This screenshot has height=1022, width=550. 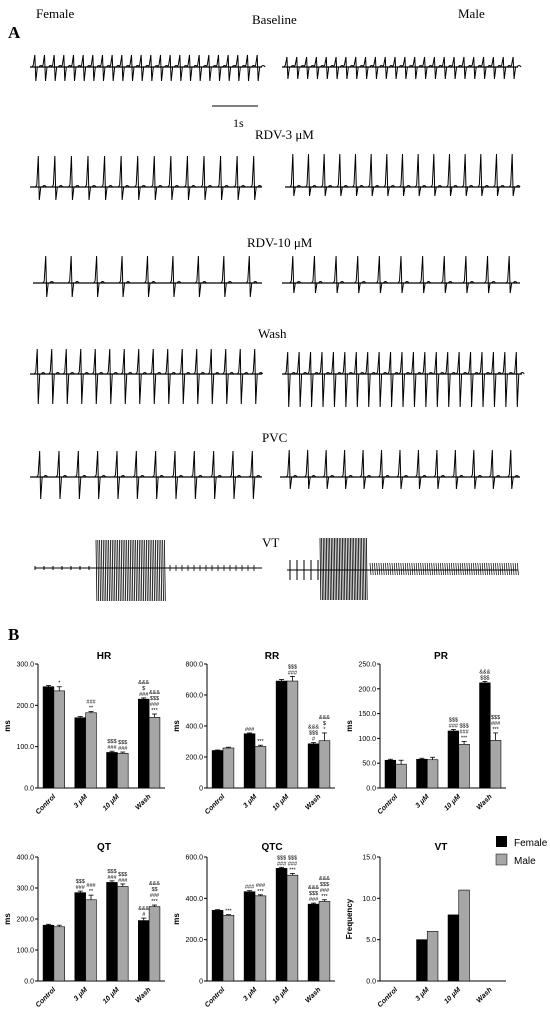 What do you see at coordinates (324, 730) in the screenshot?
I see `significance-mark: *` at bounding box center [324, 730].